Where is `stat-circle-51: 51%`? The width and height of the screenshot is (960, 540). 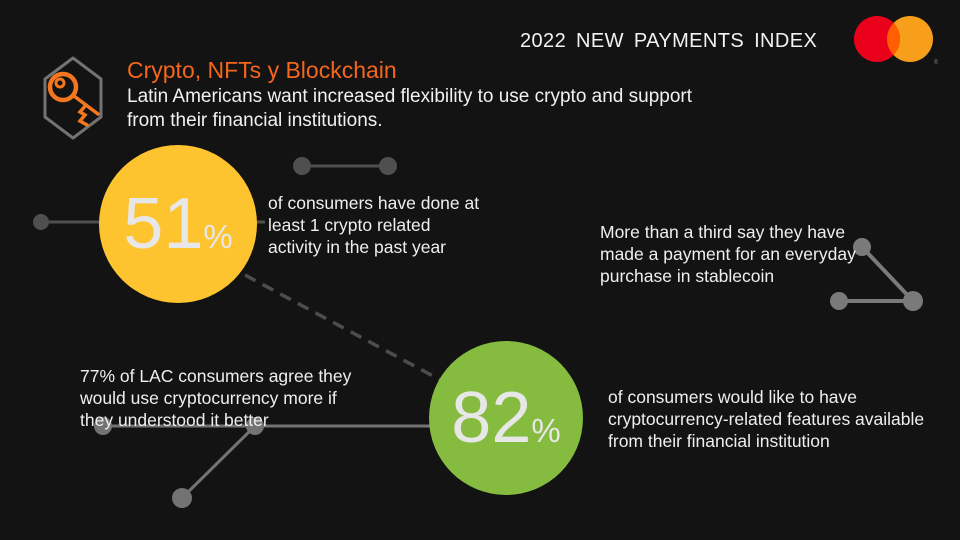
stat-circle-51: 51% is located at coordinates (178, 224).